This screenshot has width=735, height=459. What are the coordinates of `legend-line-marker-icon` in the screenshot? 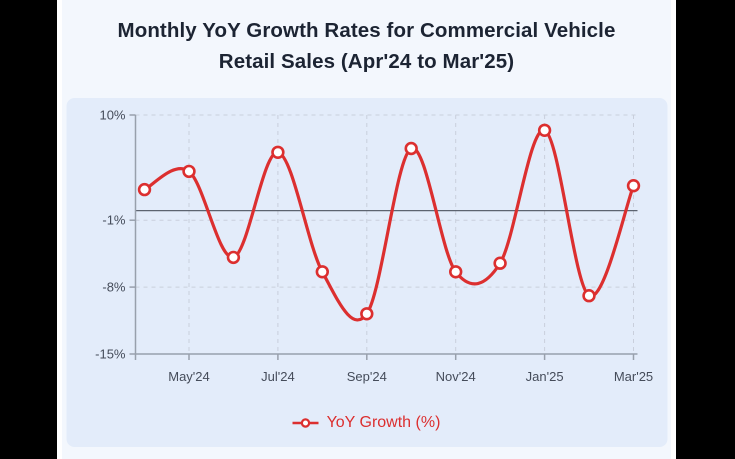 It's located at (305, 423).